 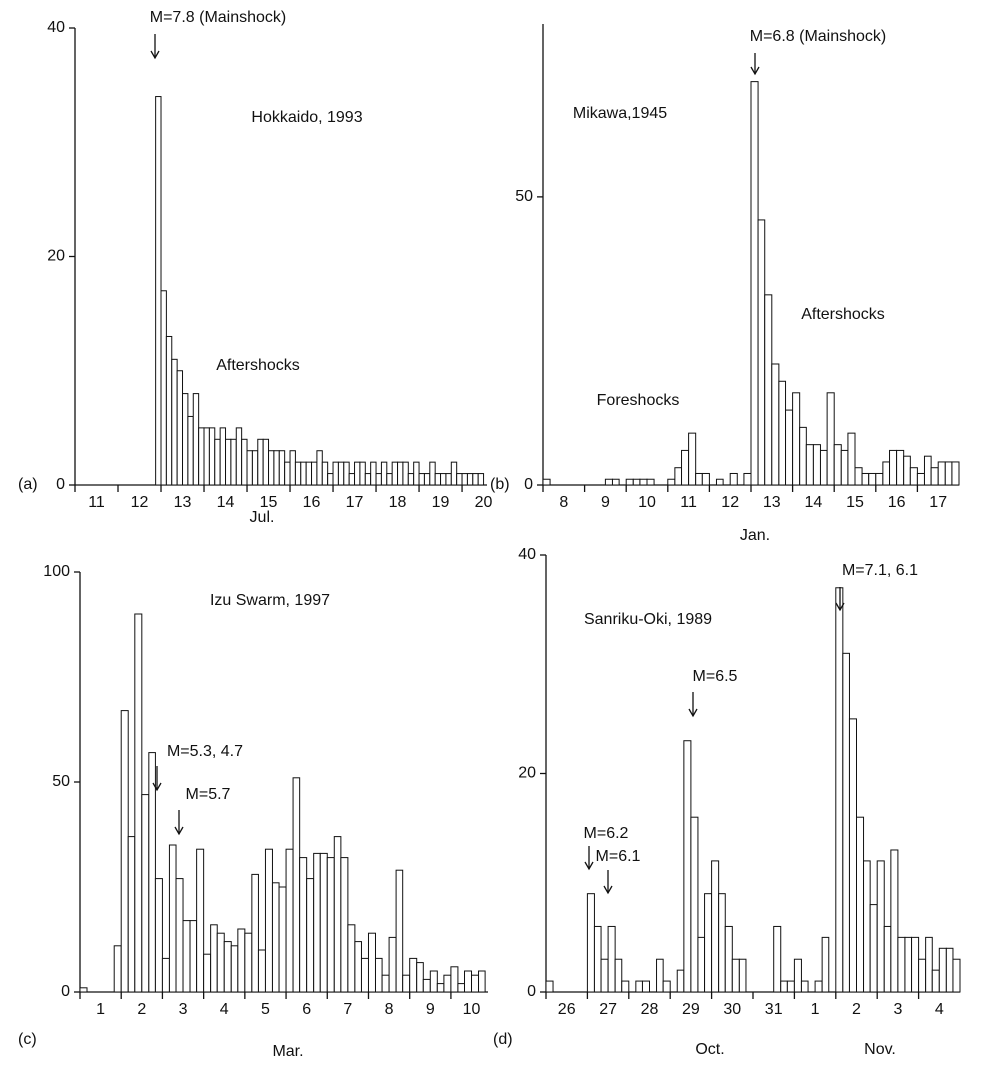 I want to click on panel-title: Sanriku-Oki, 1989, so click(x=648, y=619).